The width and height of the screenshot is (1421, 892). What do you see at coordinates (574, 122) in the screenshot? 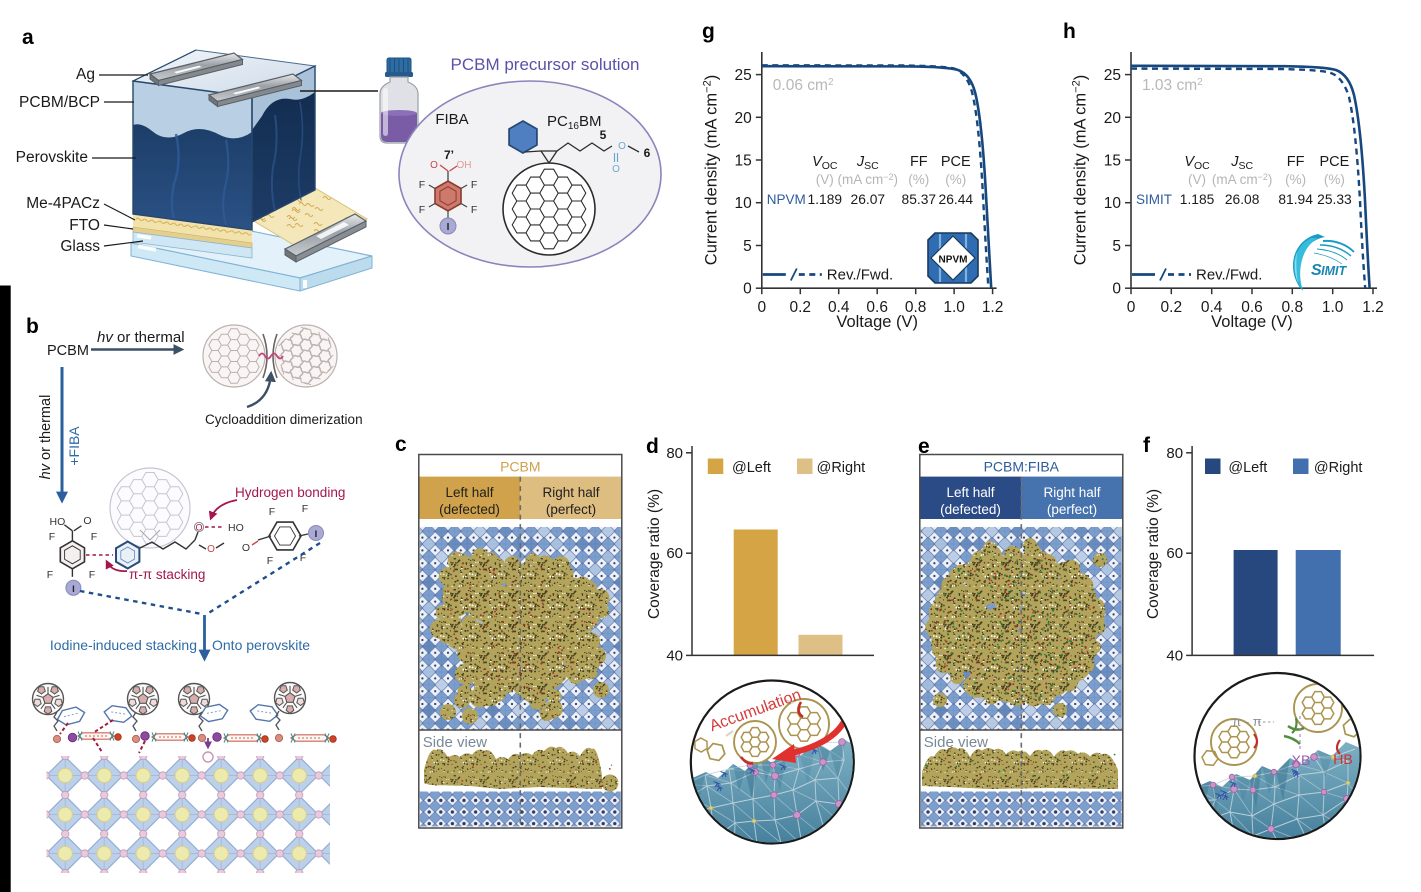
I see `svg-text: PC16BM` at bounding box center [574, 122].